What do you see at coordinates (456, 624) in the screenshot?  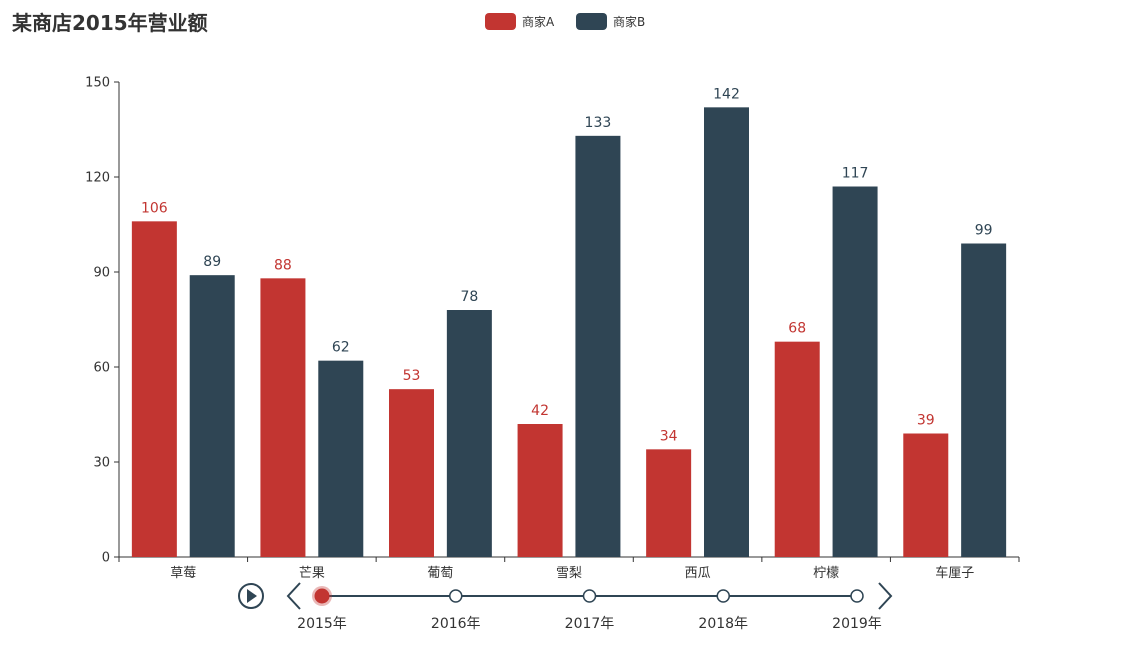 I see `timeline-label: 2016年` at bounding box center [456, 624].